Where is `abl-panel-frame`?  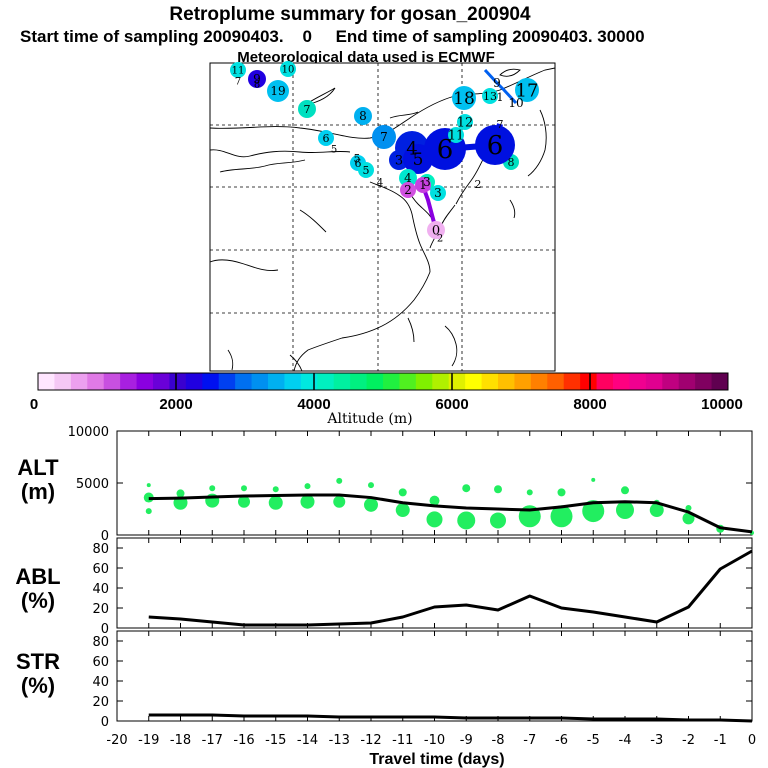 abl-panel-frame is located at coordinates (434, 583).